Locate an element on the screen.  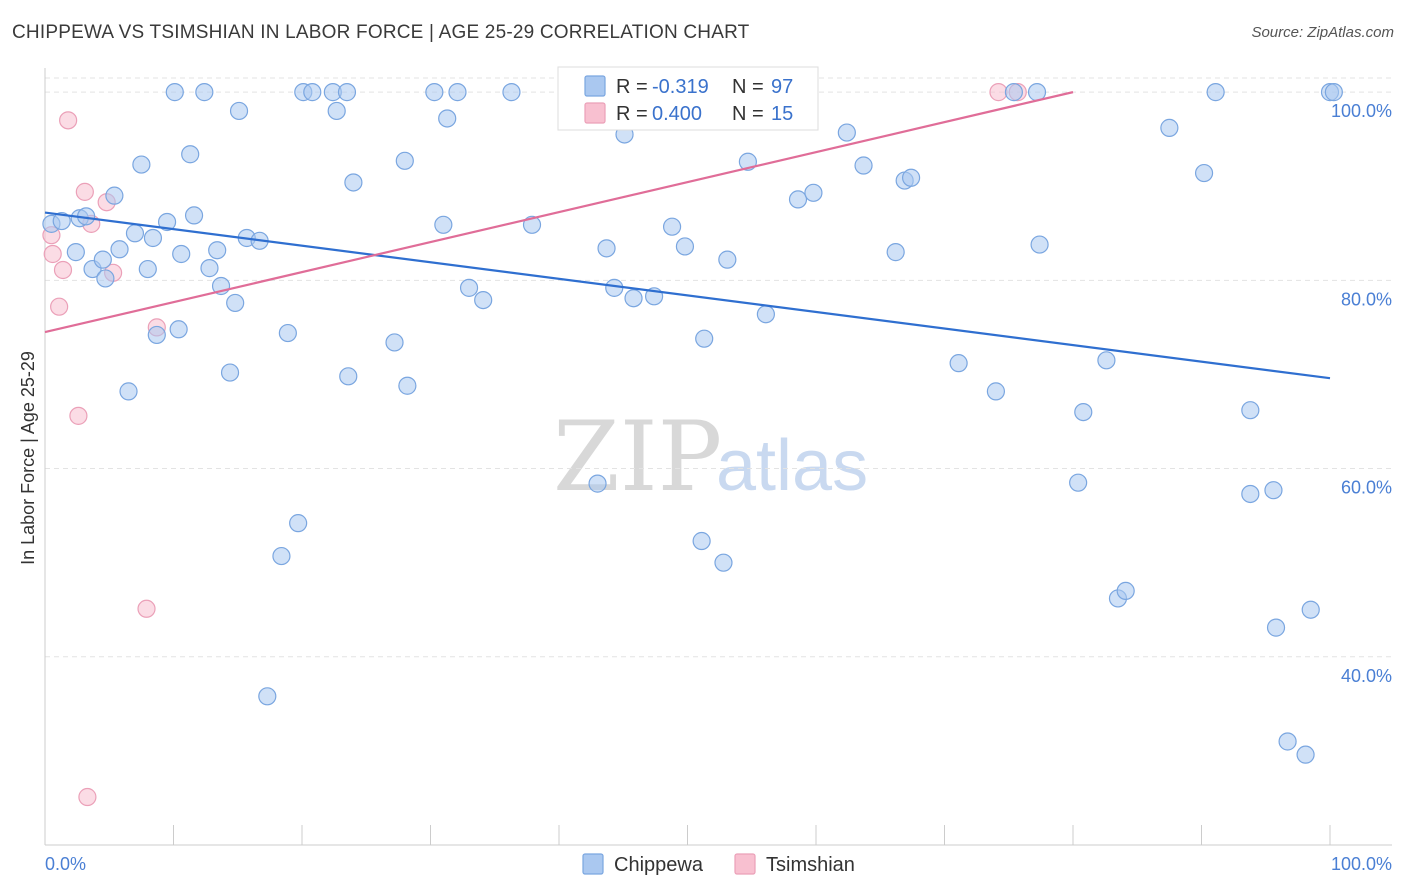
legend: R = -0.319 N = 97 R = 0.400 N = 15 is located at coordinates (688, 98).